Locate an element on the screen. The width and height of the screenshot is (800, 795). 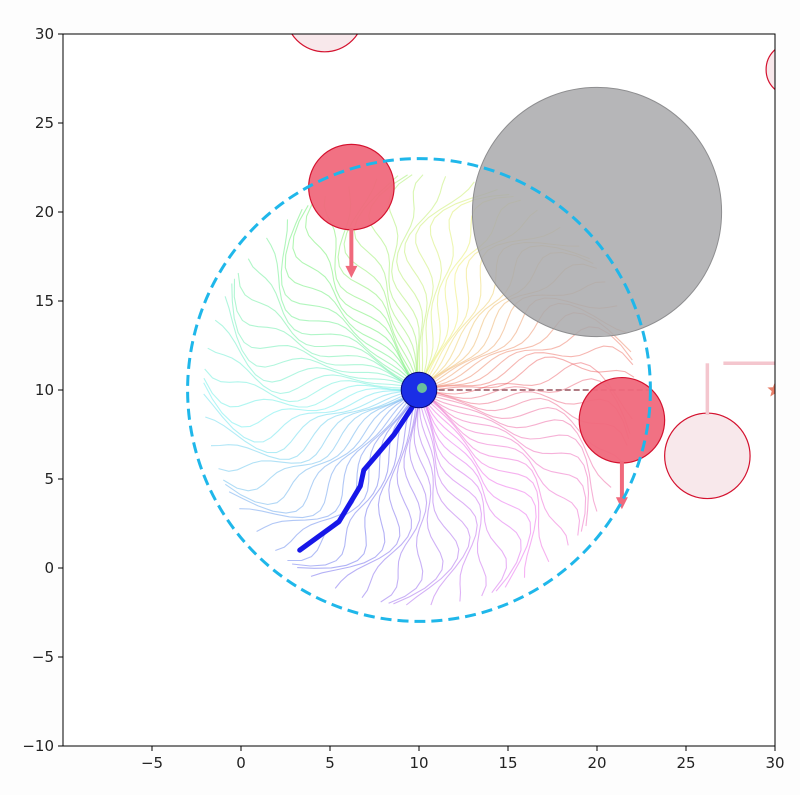
x-tick-label: 30 is located at coordinates (774, 763).